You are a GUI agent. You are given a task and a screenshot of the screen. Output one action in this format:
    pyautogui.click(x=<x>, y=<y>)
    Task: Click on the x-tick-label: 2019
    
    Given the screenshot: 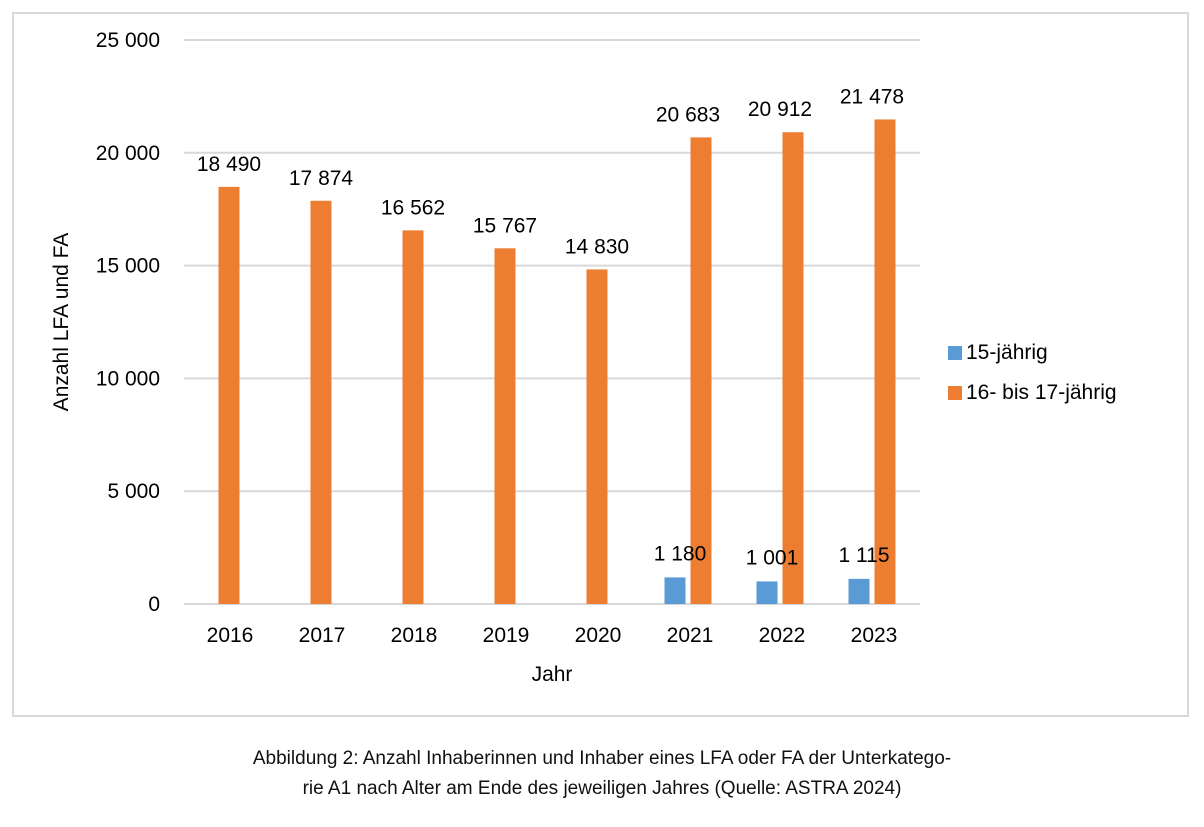 What is the action you would take?
    pyautogui.click(x=506, y=635)
    